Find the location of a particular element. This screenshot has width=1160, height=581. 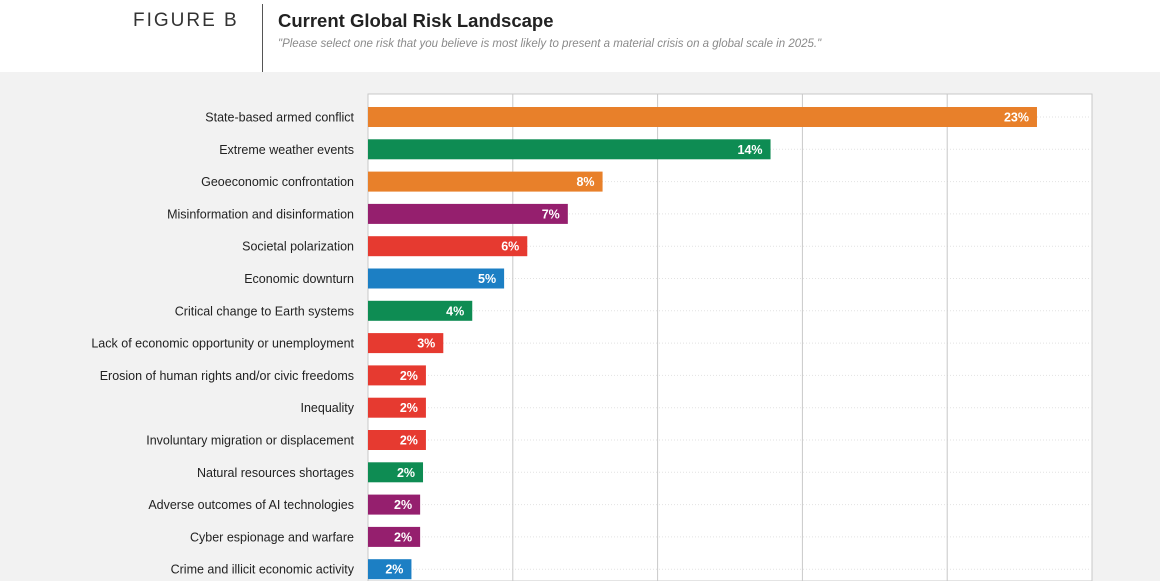

category-label: Cyber espionage and warfare is located at coordinates (272, 537).